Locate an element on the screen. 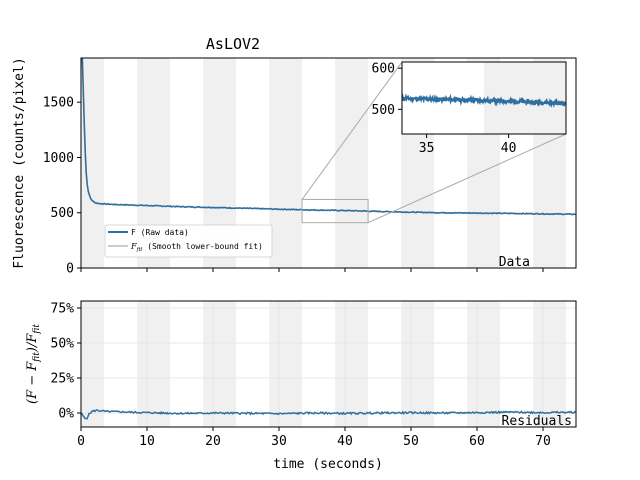 The height and width of the screenshot is (480, 640). inset-raw-line is located at coordinates (484, 101).